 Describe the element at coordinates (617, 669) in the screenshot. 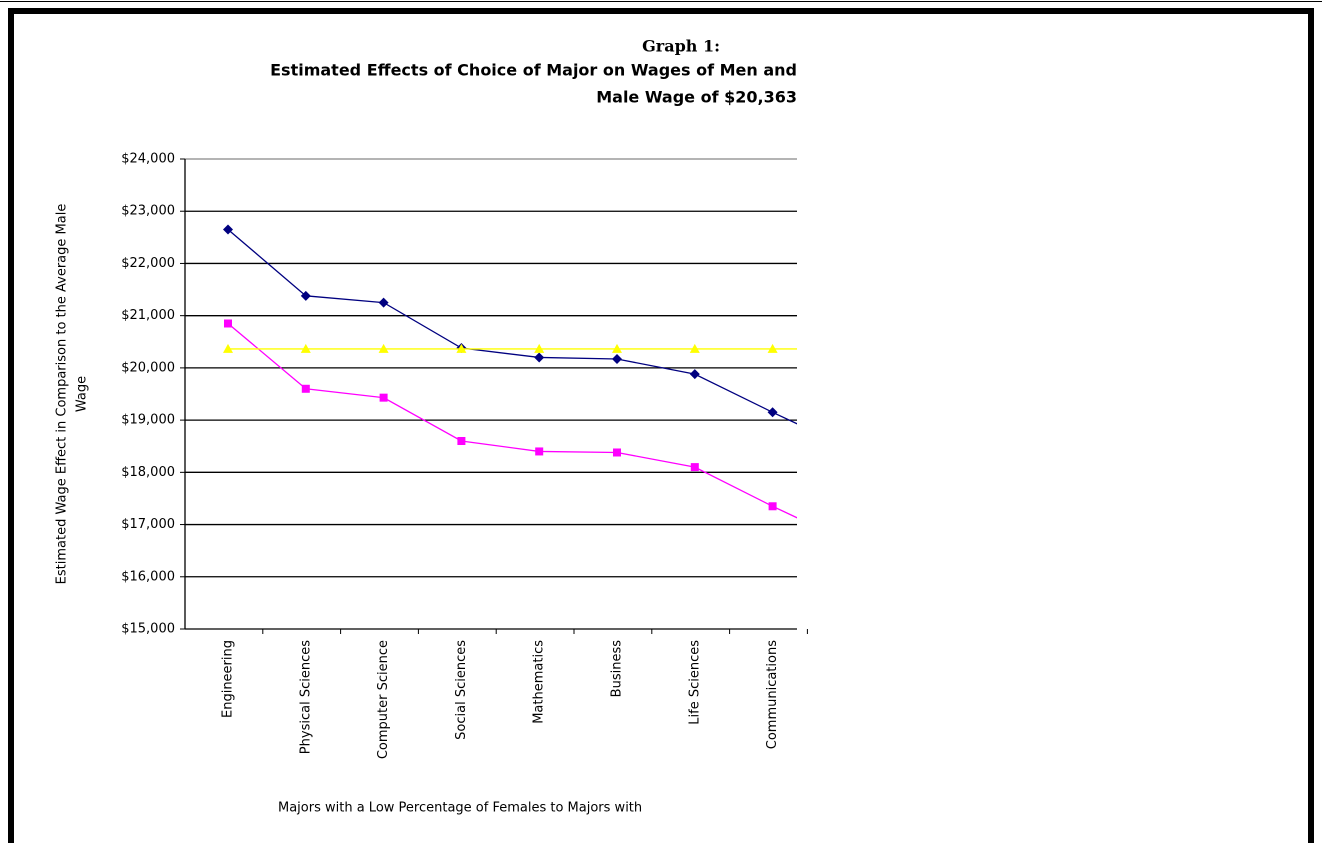

I see `x-tick-label: Business` at that location.